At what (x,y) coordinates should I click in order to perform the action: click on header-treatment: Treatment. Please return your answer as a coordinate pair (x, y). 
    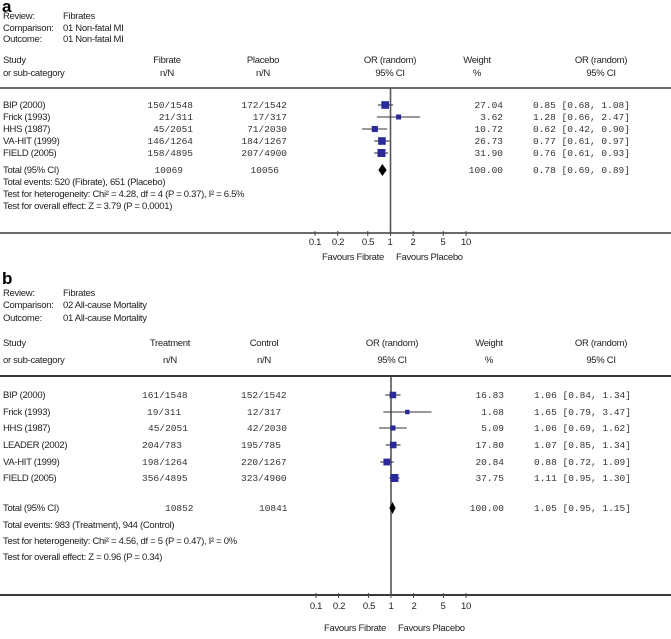
    Looking at the image, I should click on (170, 343).